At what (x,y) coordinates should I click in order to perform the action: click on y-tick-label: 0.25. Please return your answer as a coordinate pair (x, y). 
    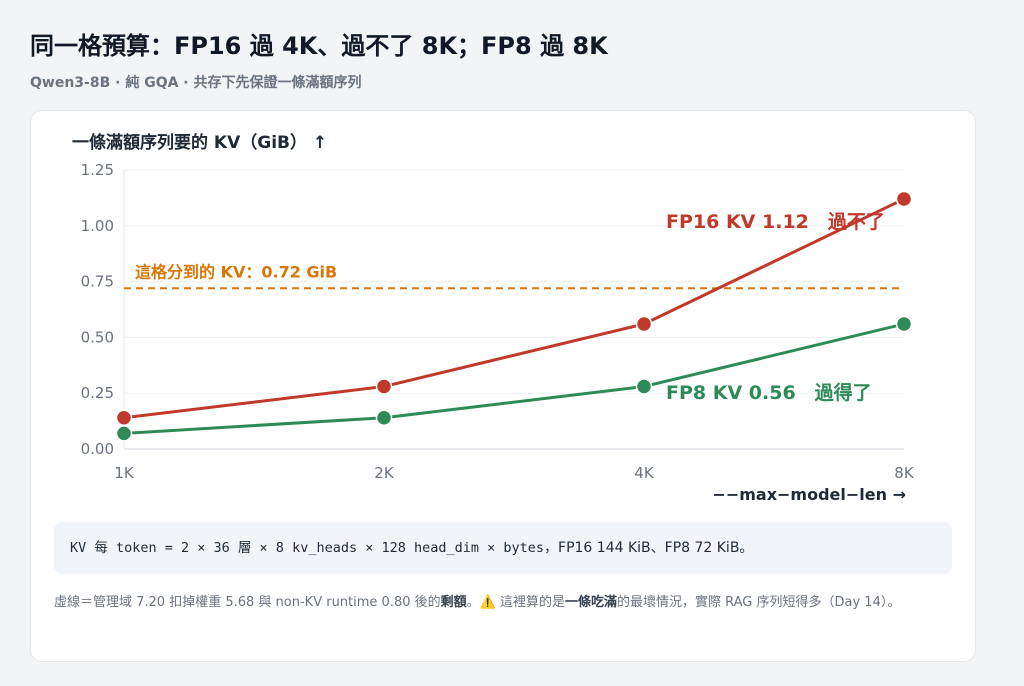
    Looking at the image, I should click on (97, 393).